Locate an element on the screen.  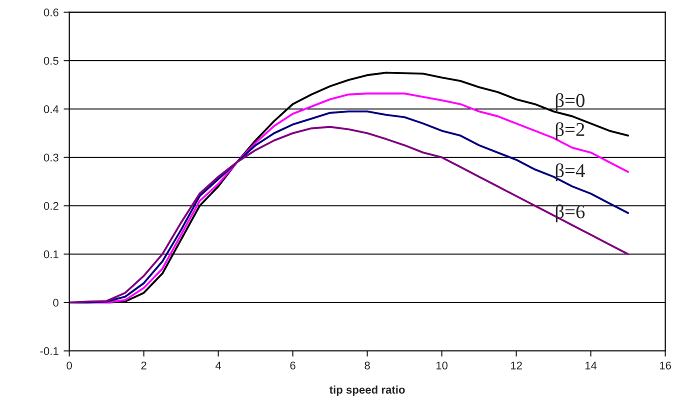
x-tick-label: 10 is located at coordinates (442, 366).